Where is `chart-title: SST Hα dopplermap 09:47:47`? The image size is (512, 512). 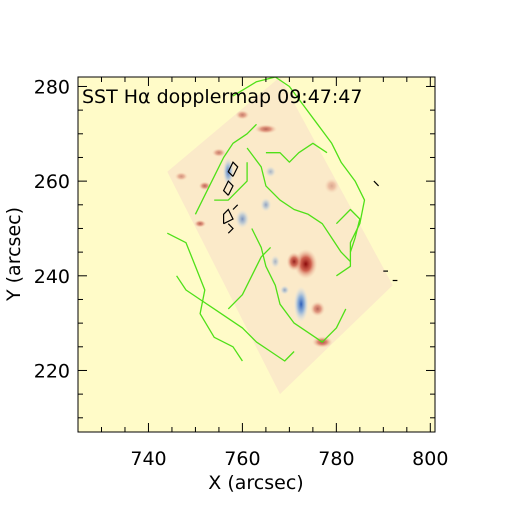 chart-title: SST Hα dopplermap 09:47:47 is located at coordinates (222, 97).